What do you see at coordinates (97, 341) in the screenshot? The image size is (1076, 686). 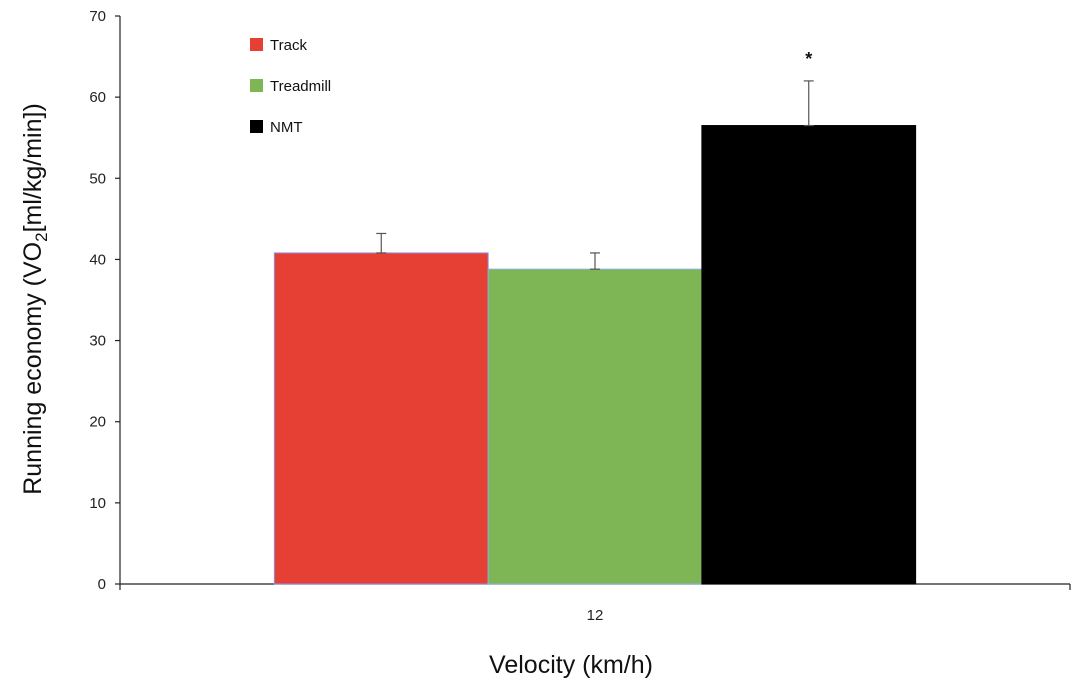 I see `y-tick-label: 30` at bounding box center [97, 341].